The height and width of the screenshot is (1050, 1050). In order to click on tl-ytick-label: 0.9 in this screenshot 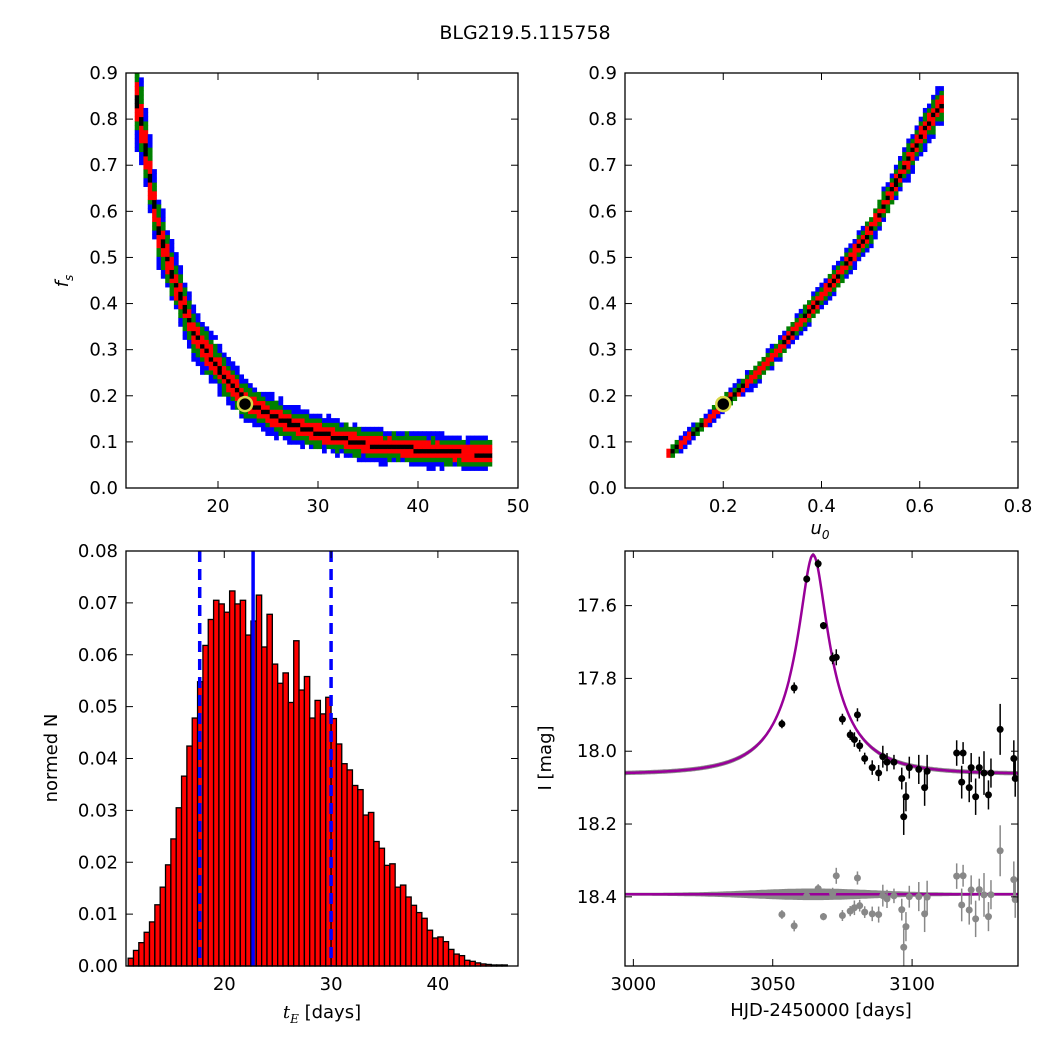, I will do `click(103, 73)`.